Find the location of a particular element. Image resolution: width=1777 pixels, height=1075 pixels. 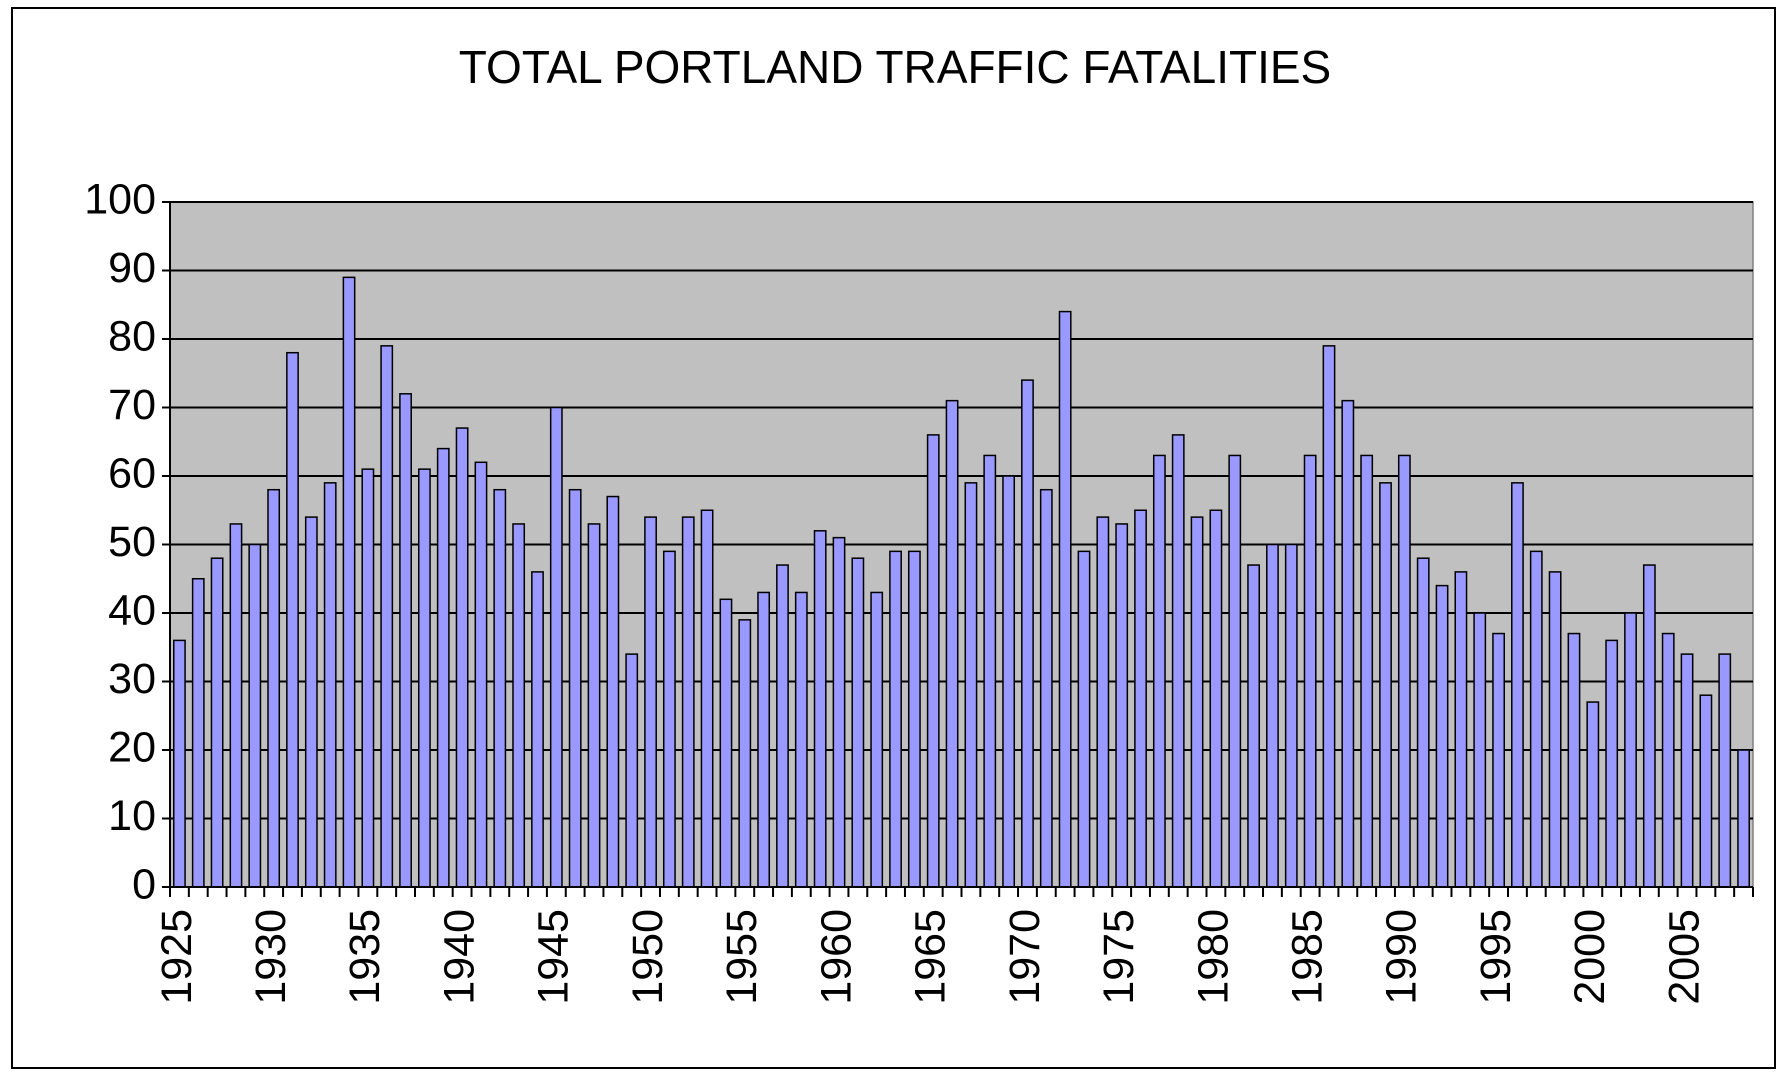

x-tick-label: 1975 is located at coordinates (1119, 957).